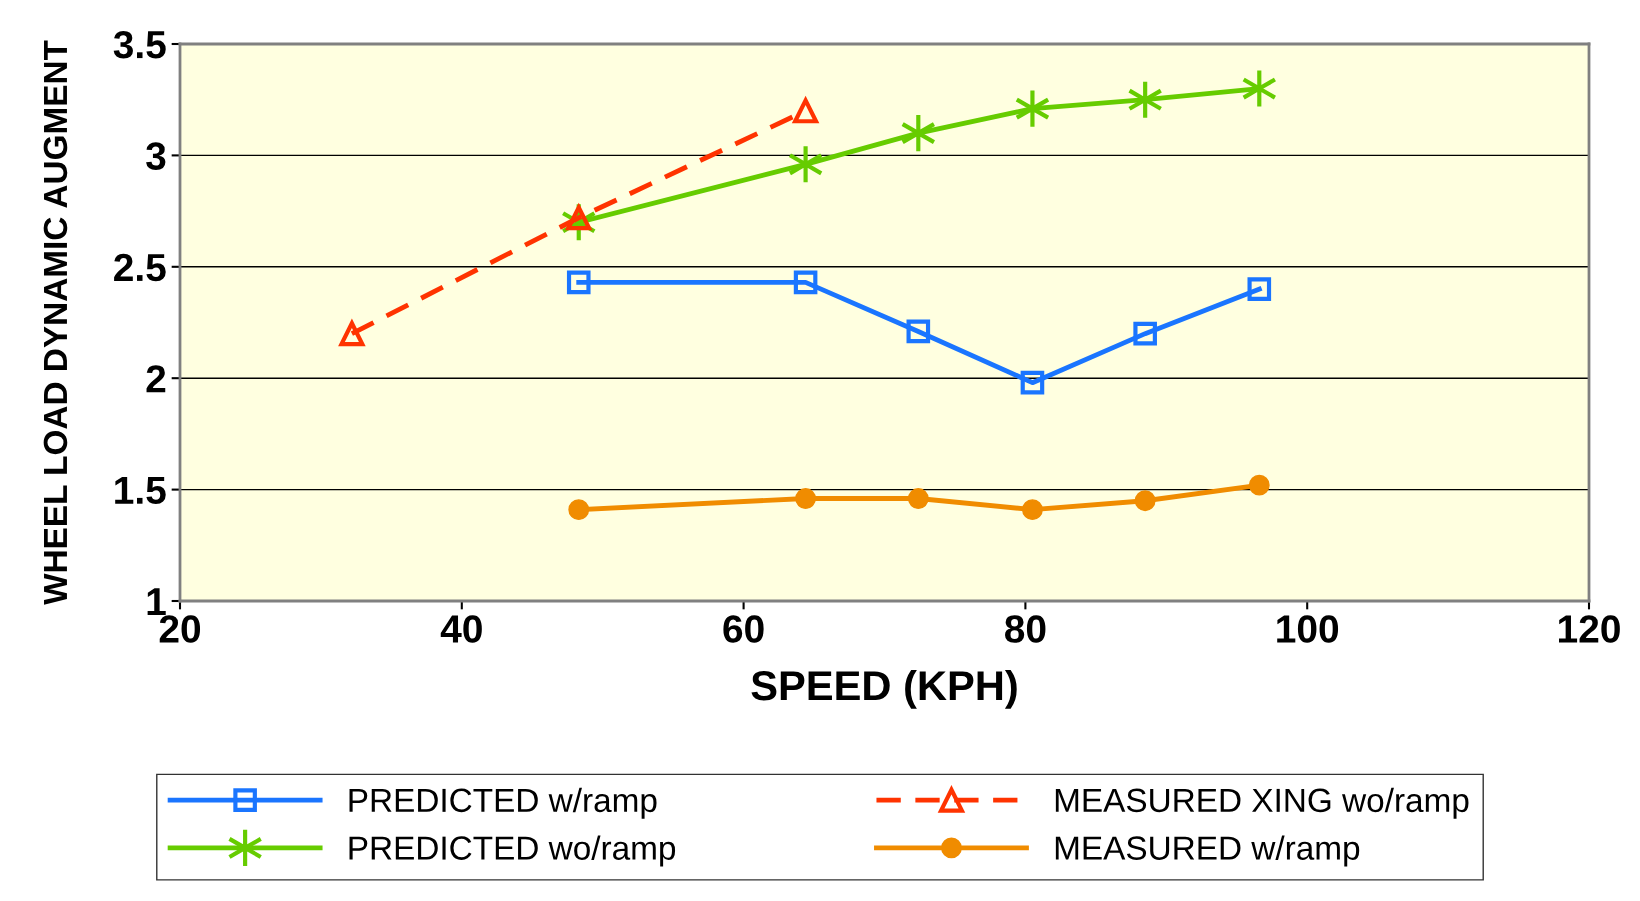  I want to click on y-tick-label: 3, so click(156, 156).